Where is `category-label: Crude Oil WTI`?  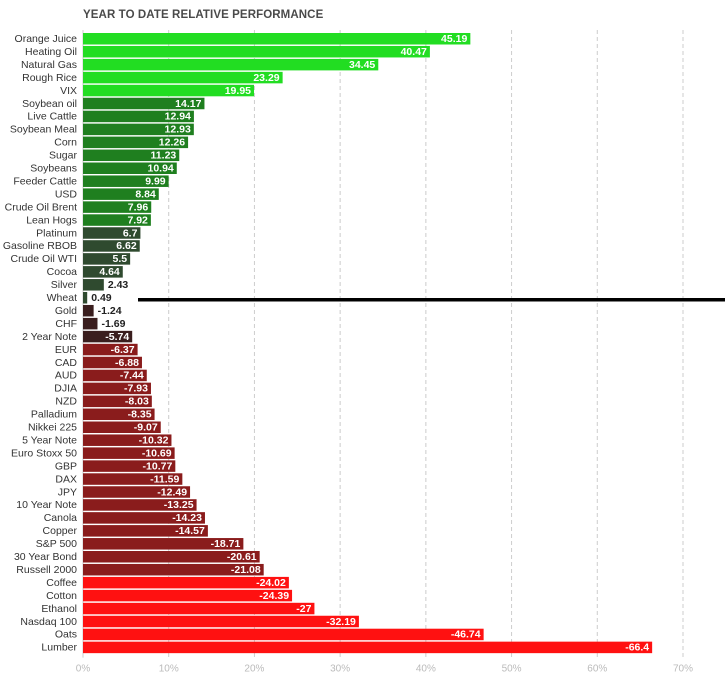 category-label: Crude Oil WTI is located at coordinates (43, 259).